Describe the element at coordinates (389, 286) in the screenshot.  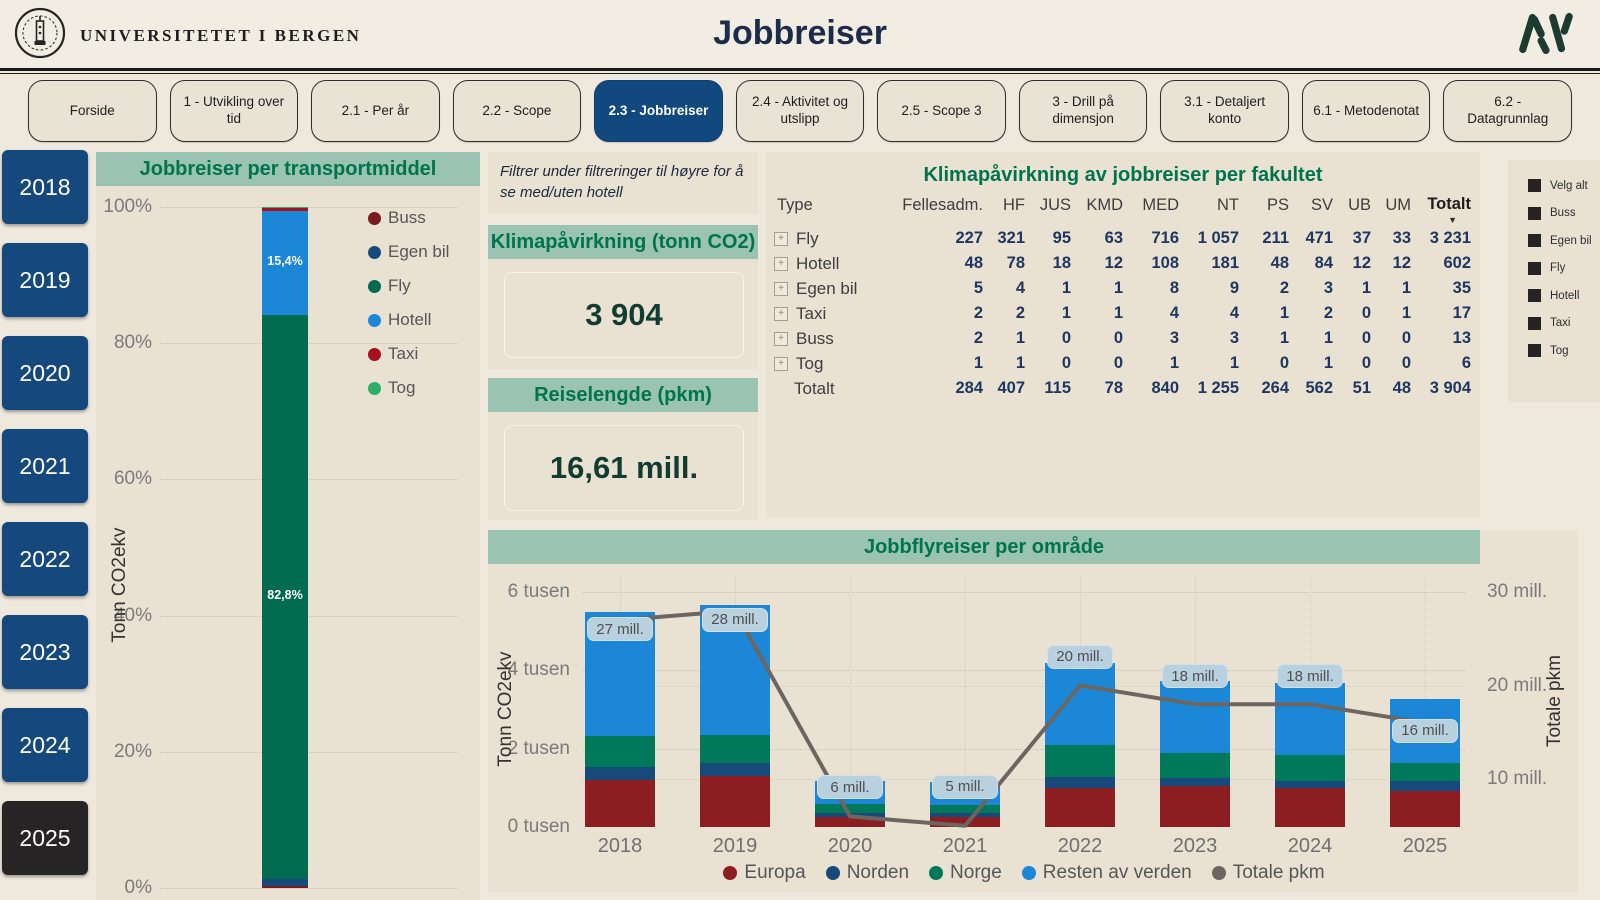
I see `legend-item-fly: Fly` at that location.